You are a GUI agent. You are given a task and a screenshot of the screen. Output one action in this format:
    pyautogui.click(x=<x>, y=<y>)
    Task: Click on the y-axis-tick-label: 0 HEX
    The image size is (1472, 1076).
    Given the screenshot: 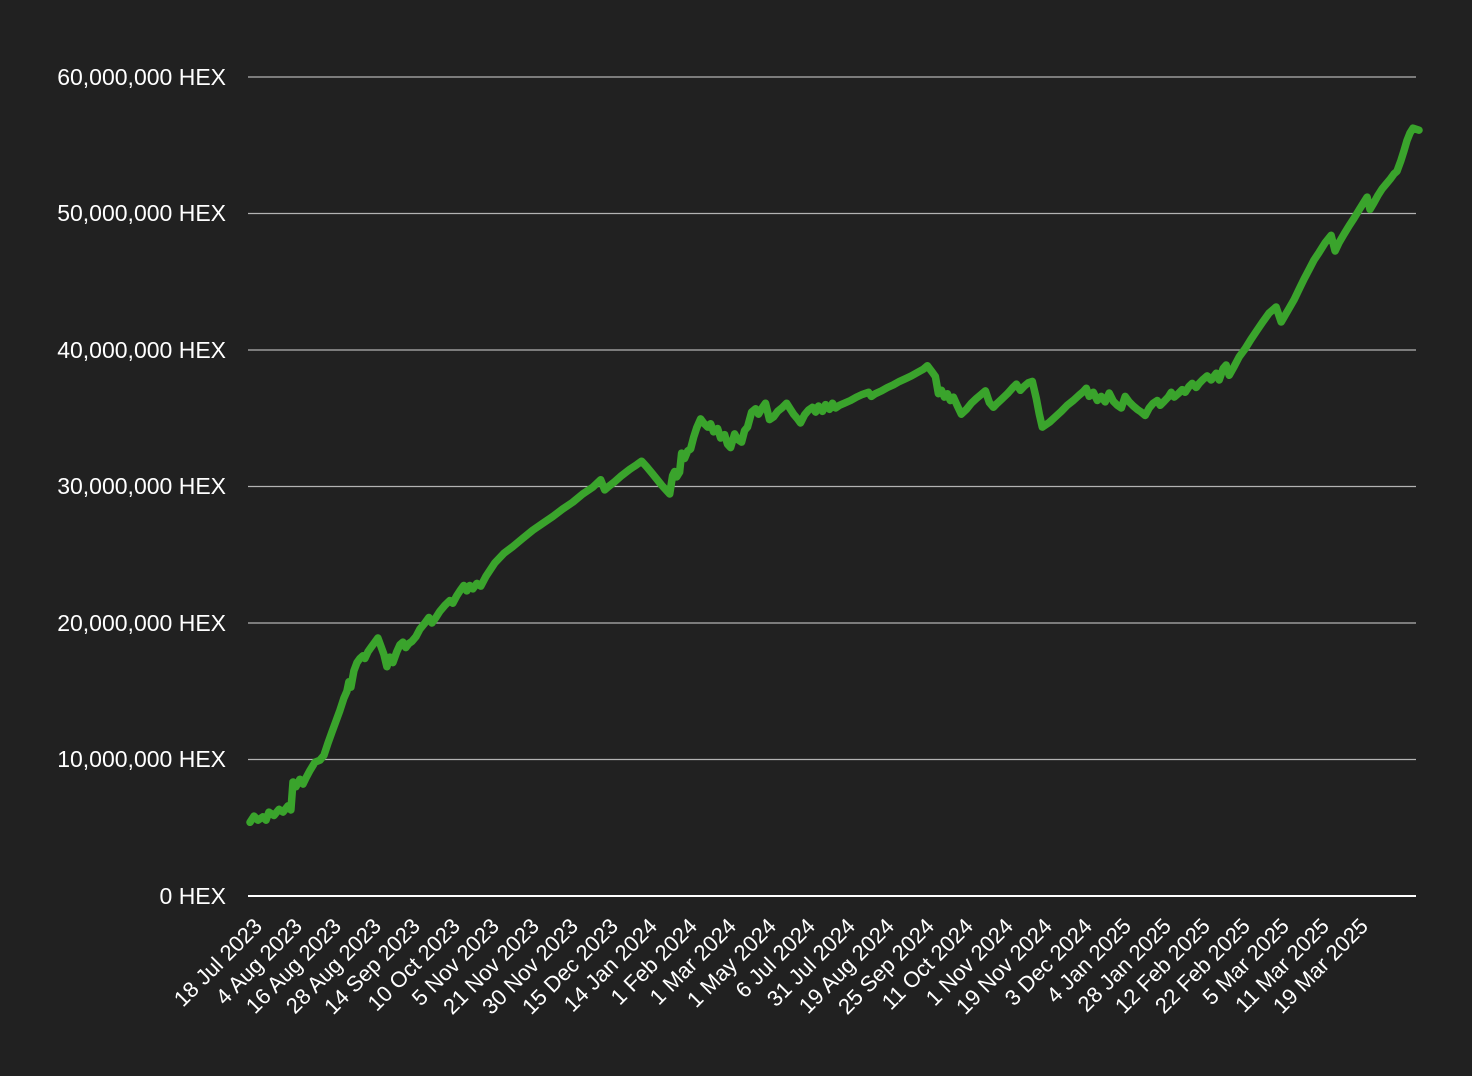 What is the action you would take?
    pyautogui.click(x=192, y=896)
    